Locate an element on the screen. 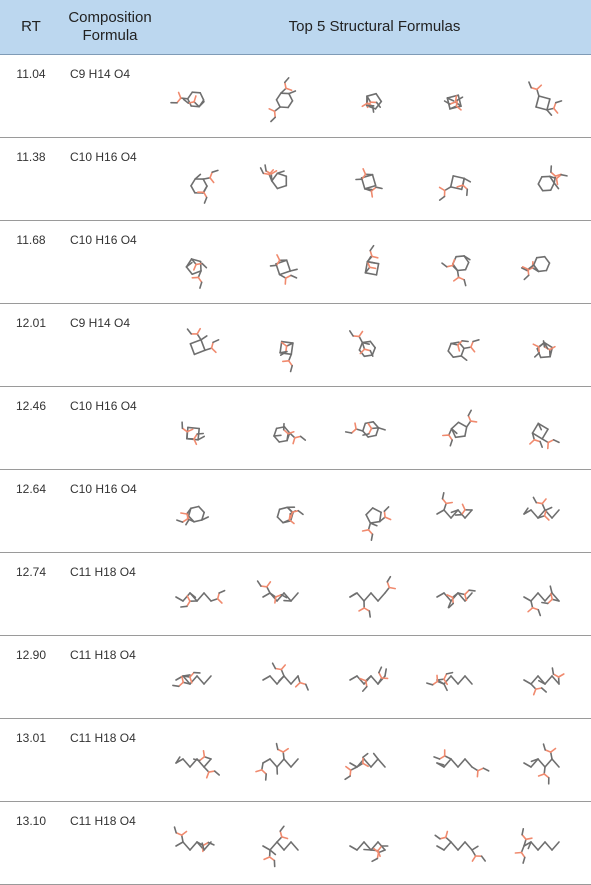 The width and height of the screenshot is (591, 885). rt-cell: 13.01 is located at coordinates (31, 760).